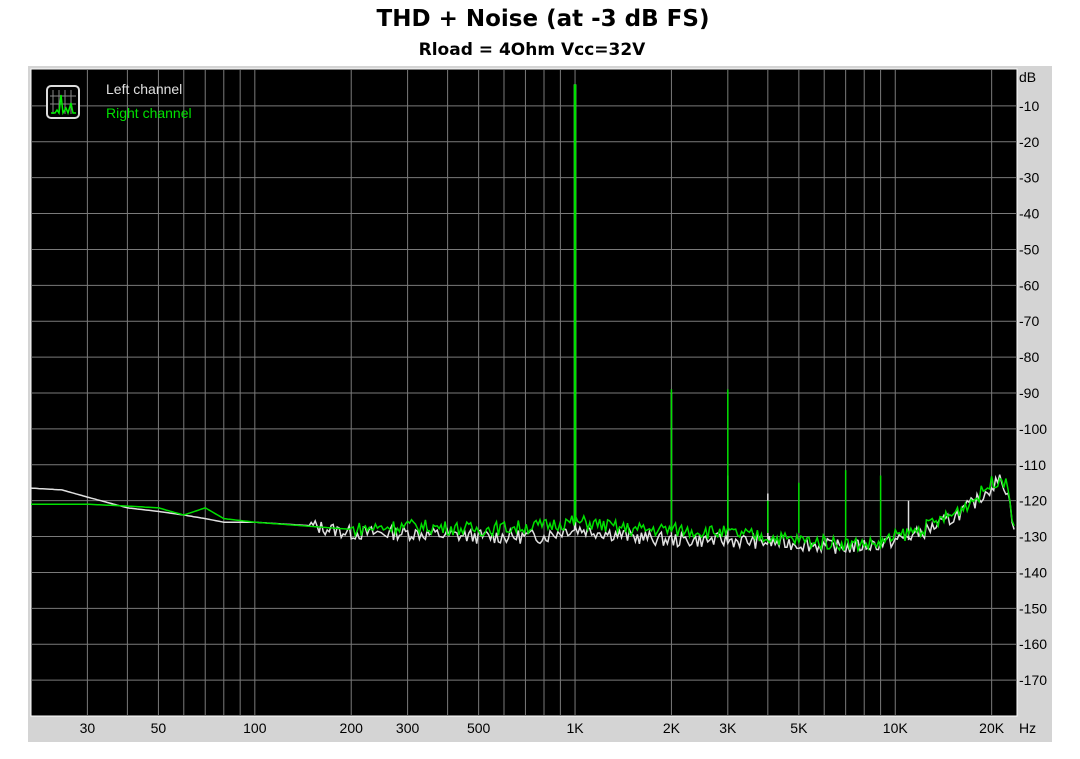 The height and width of the screenshot is (759, 1080). Describe the element at coordinates (149, 113) in the screenshot. I see `legend-right-channel: Right channel` at that location.